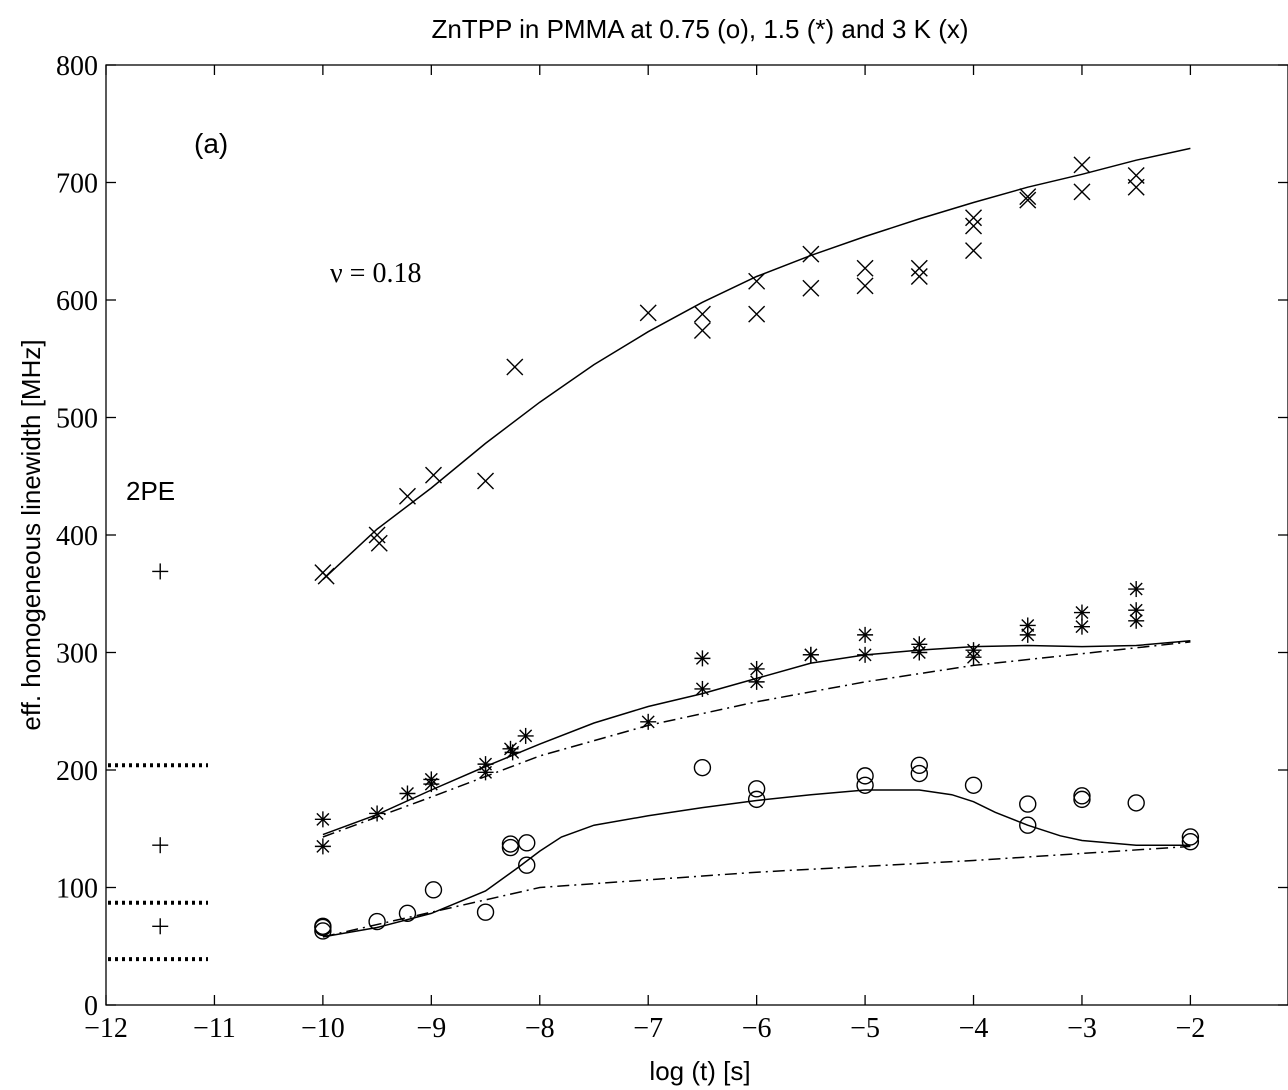 The height and width of the screenshot is (1090, 1288). What do you see at coordinates (77, 184) in the screenshot?
I see `y-tick-label: 700` at bounding box center [77, 184].